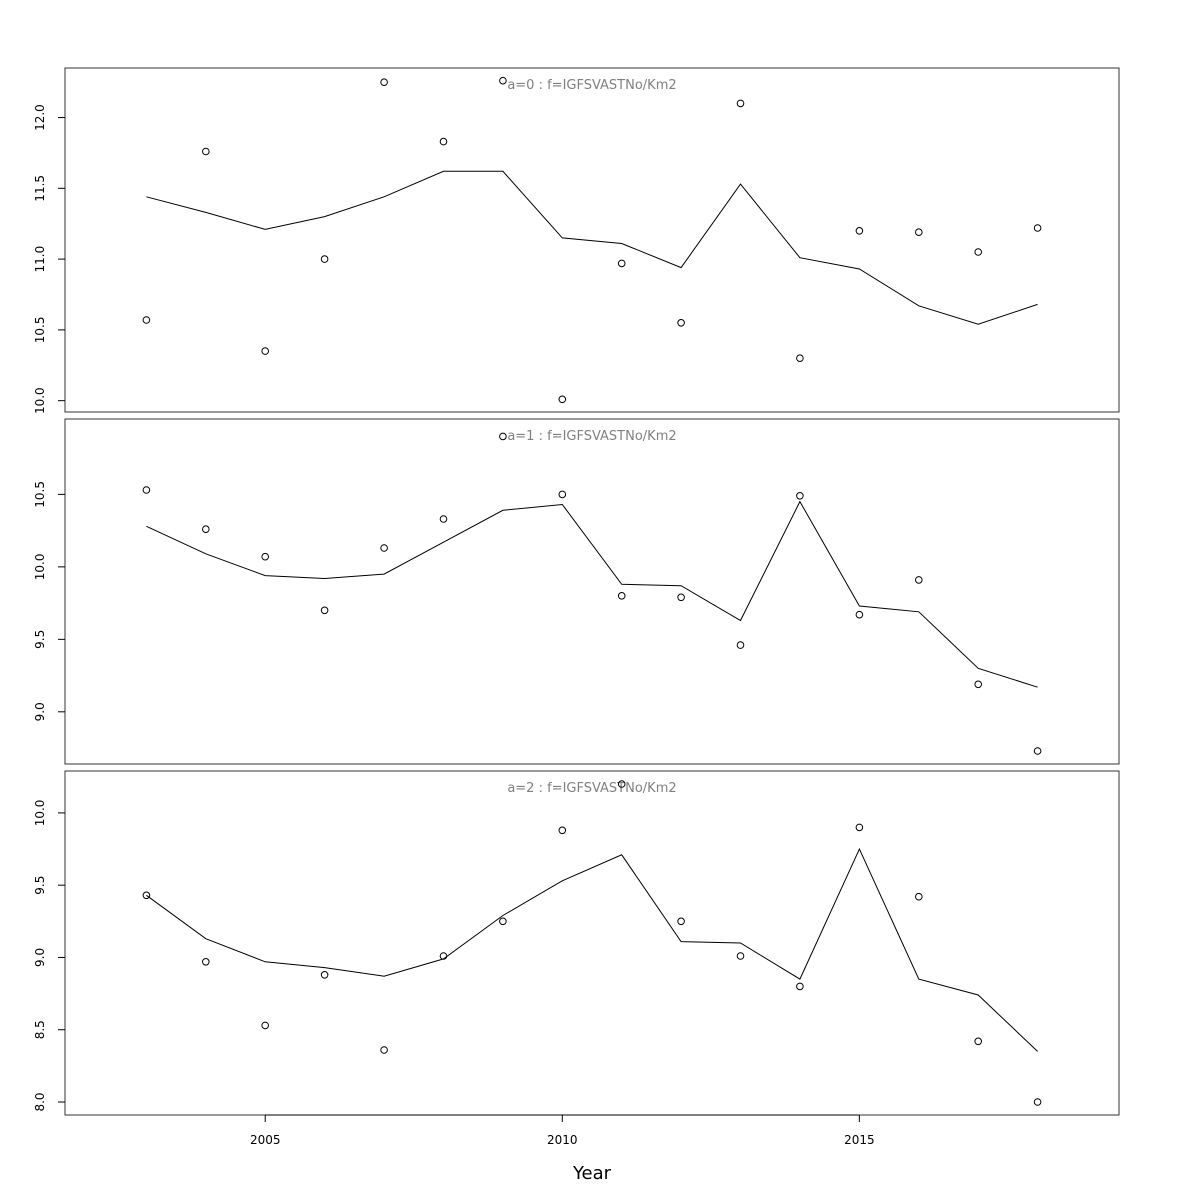 This screenshot has height=1200, width=1200. Describe the element at coordinates (265, 1140) in the screenshot. I see `x-tick-label: 2005` at that location.